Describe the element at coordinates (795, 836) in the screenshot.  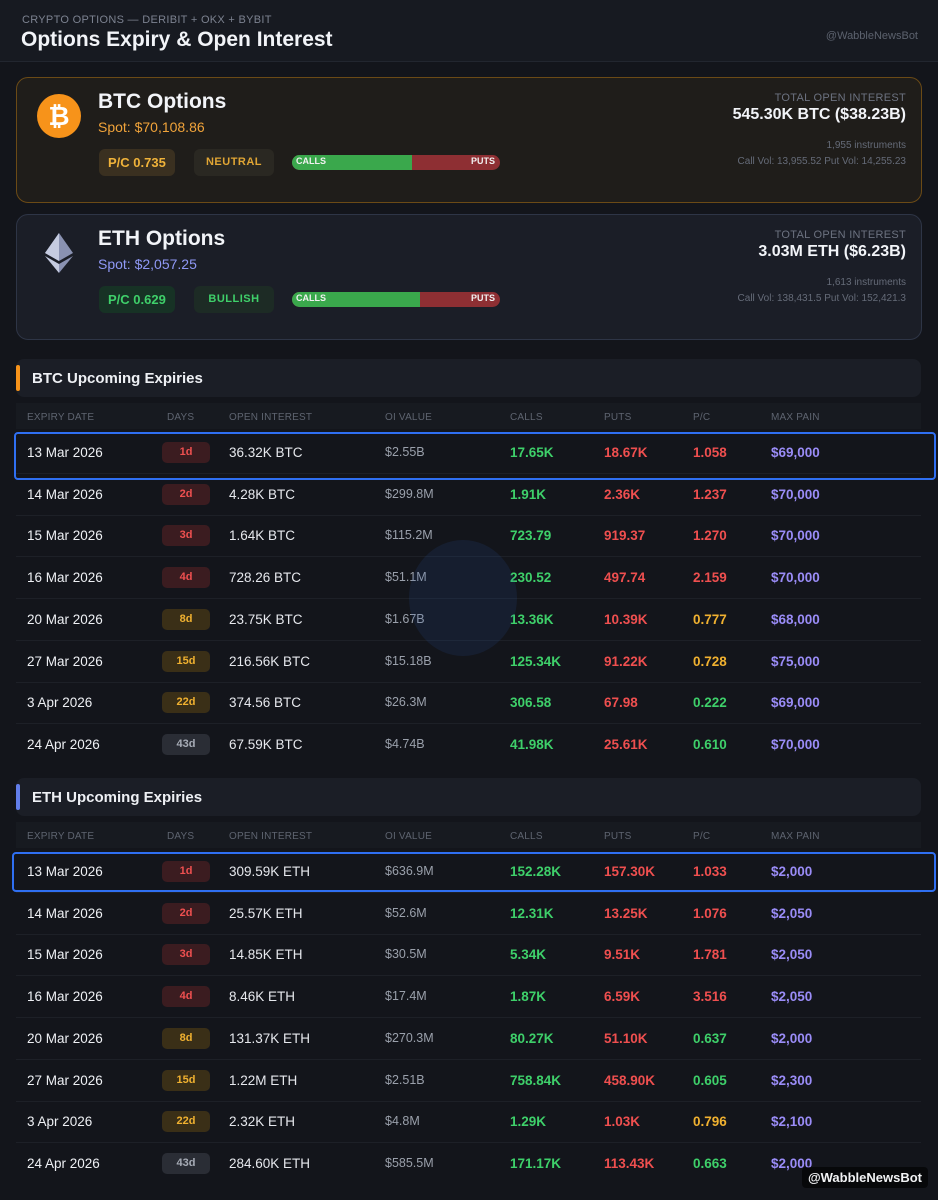
I see `col-max-pain: MAX PAIN` at that location.